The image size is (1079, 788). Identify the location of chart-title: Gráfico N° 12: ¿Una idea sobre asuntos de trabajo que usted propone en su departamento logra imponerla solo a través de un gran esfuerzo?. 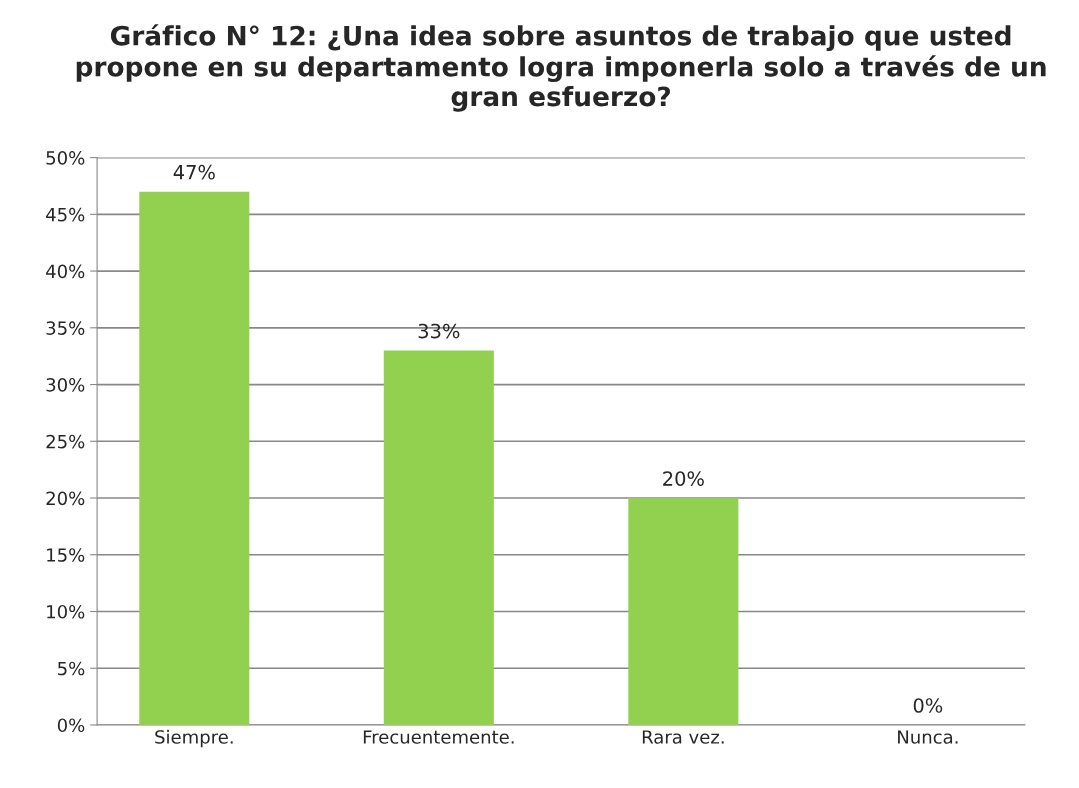
(561, 68).